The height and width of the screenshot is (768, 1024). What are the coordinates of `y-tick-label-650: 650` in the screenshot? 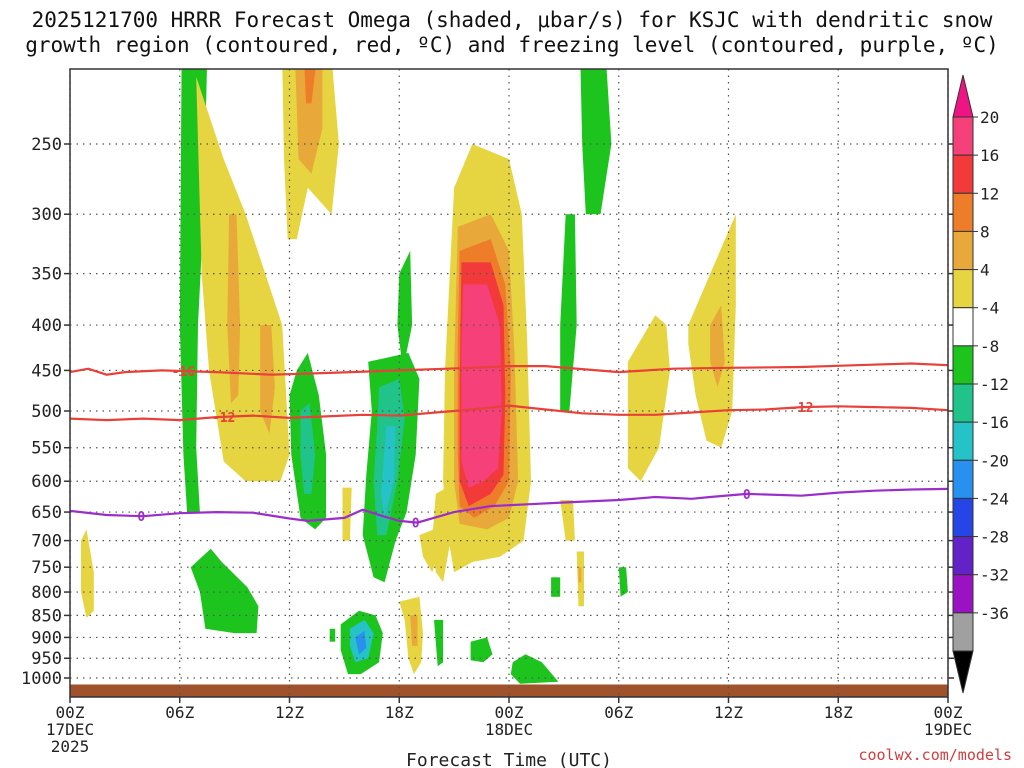 It's located at (46, 513).